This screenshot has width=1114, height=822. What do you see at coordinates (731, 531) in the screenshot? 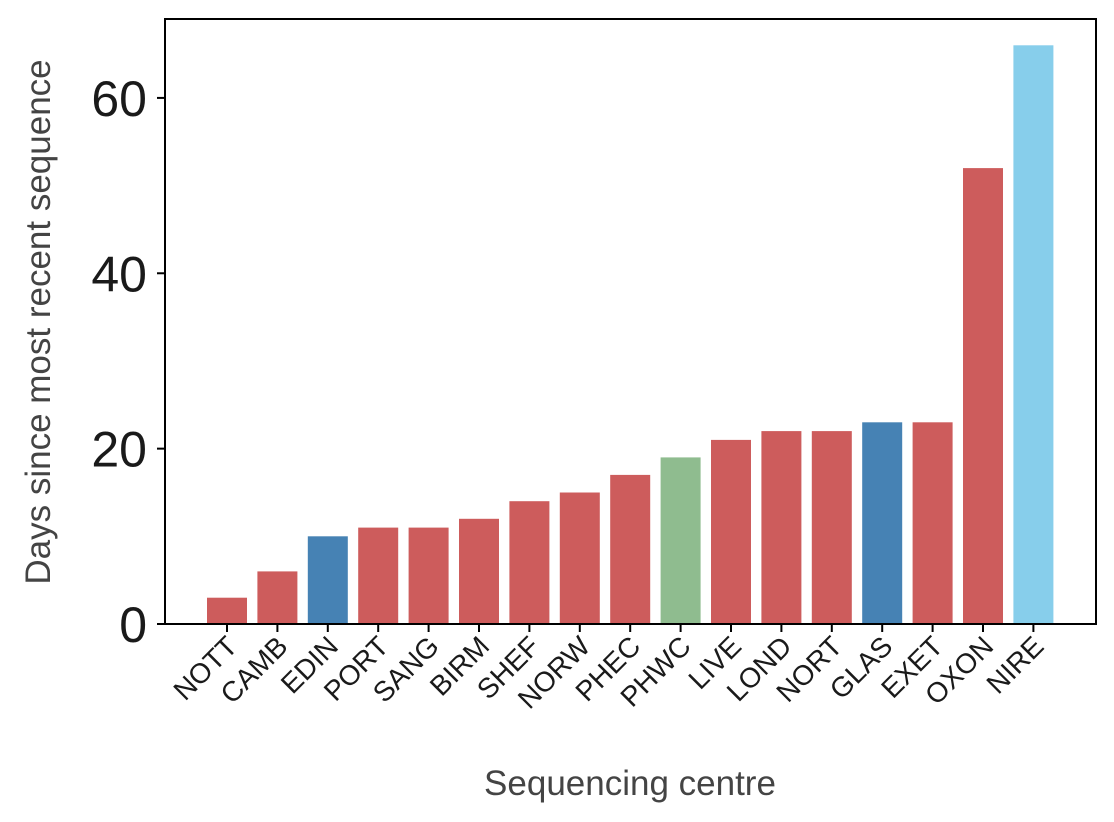
I see `bar-live` at bounding box center [731, 531].